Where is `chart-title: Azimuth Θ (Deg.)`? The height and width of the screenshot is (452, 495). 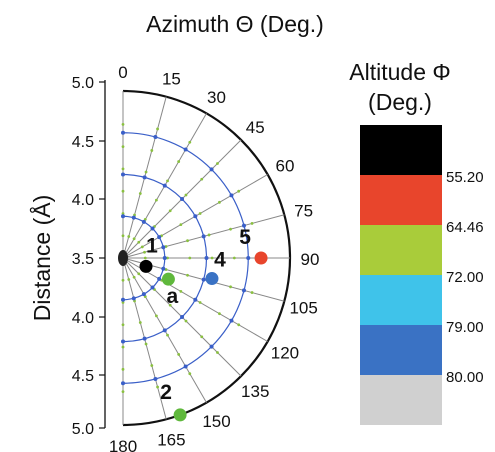
chart-title: Azimuth Θ (Deg.) is located at coordinates (235, 24).